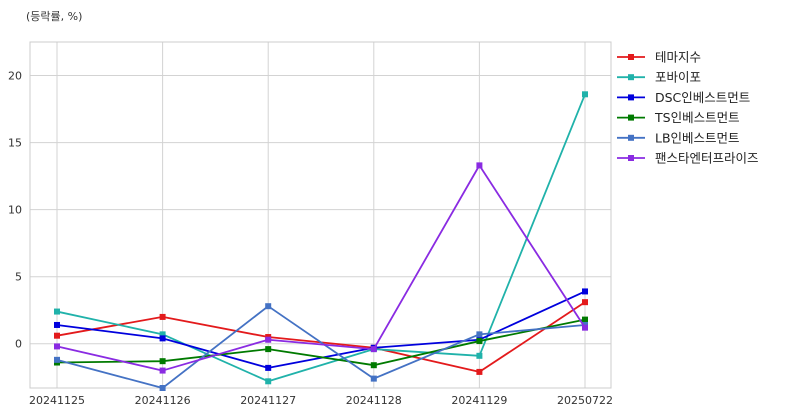  What do you see at coordinates (678, 57) in the screenshot?
I see `legend-label: 테마지수` at bounding box center [678, 57].